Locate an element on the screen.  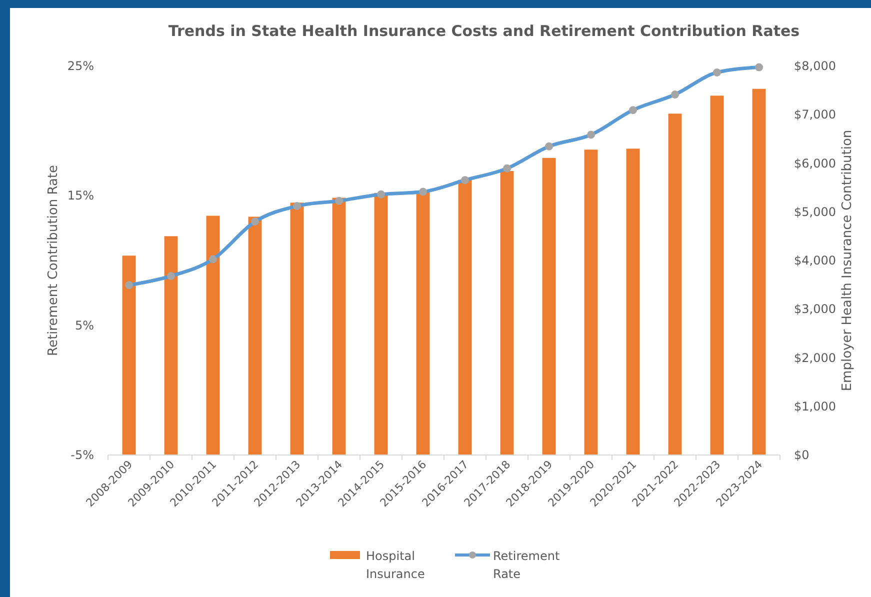
legend-label: Retirement Rate is located at coordinates (526, 565).